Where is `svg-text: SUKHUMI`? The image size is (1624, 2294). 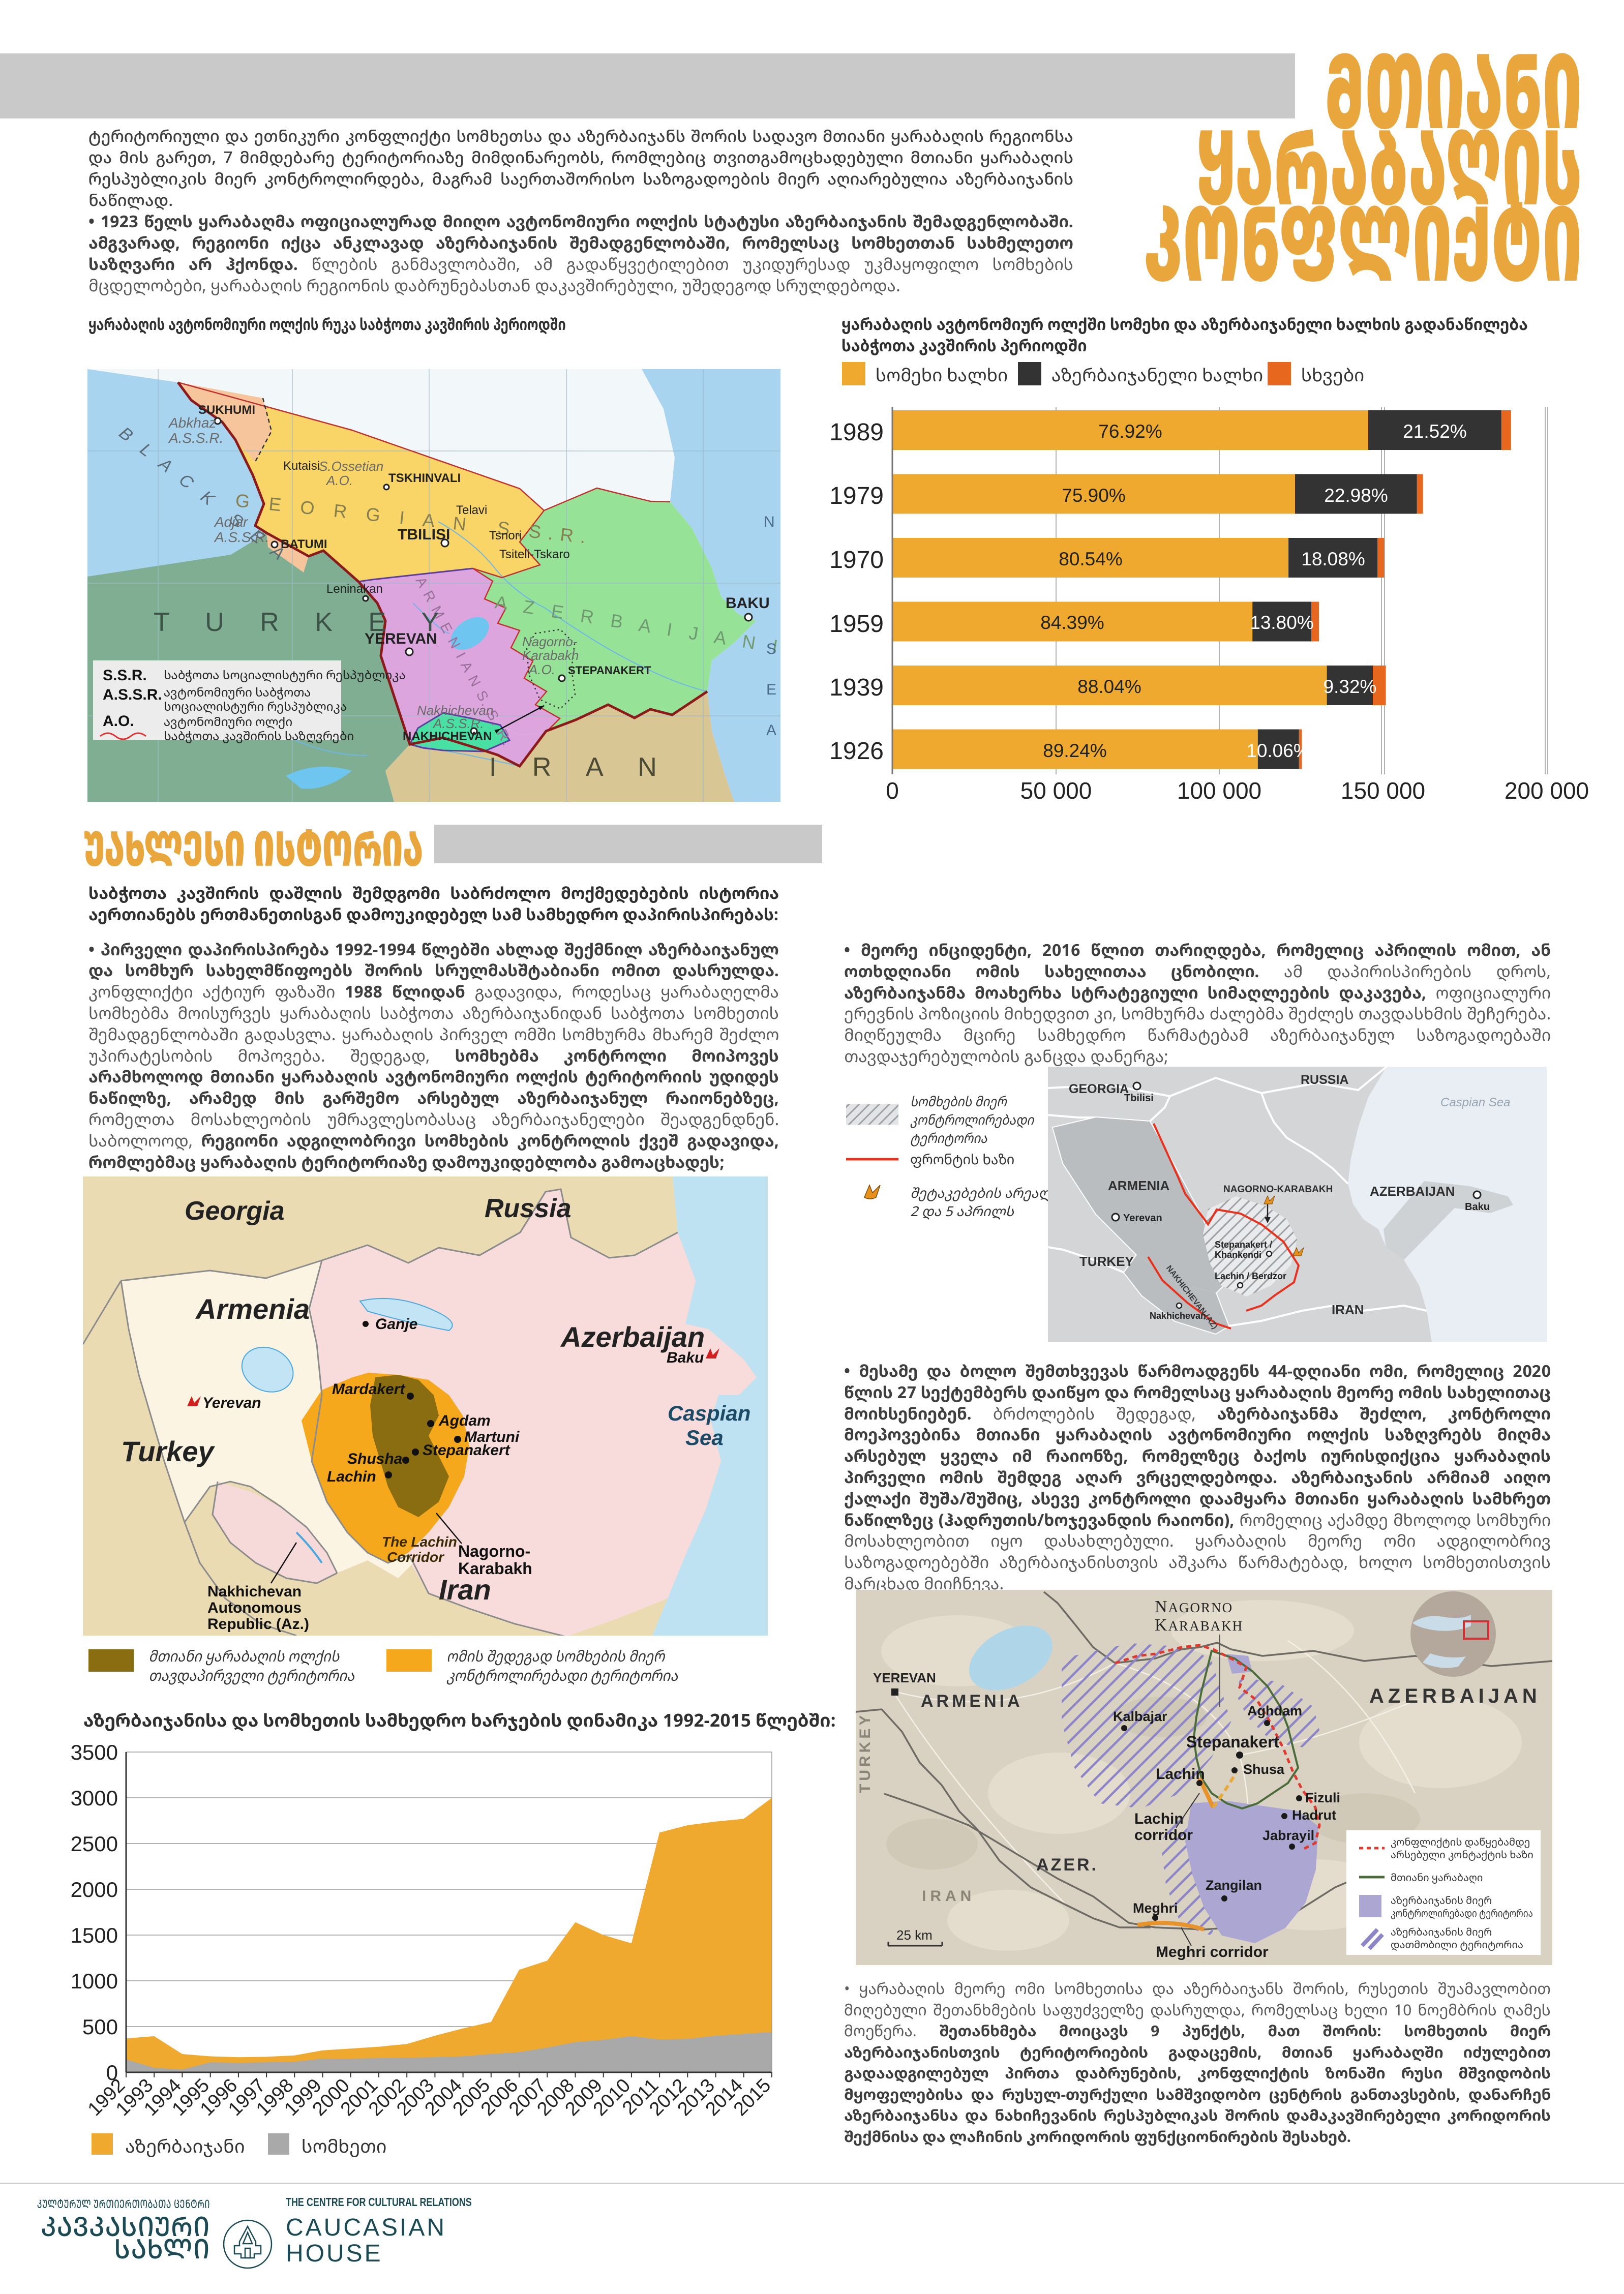 svg-text: SUKHUMI is located at coordinates (226, 410).